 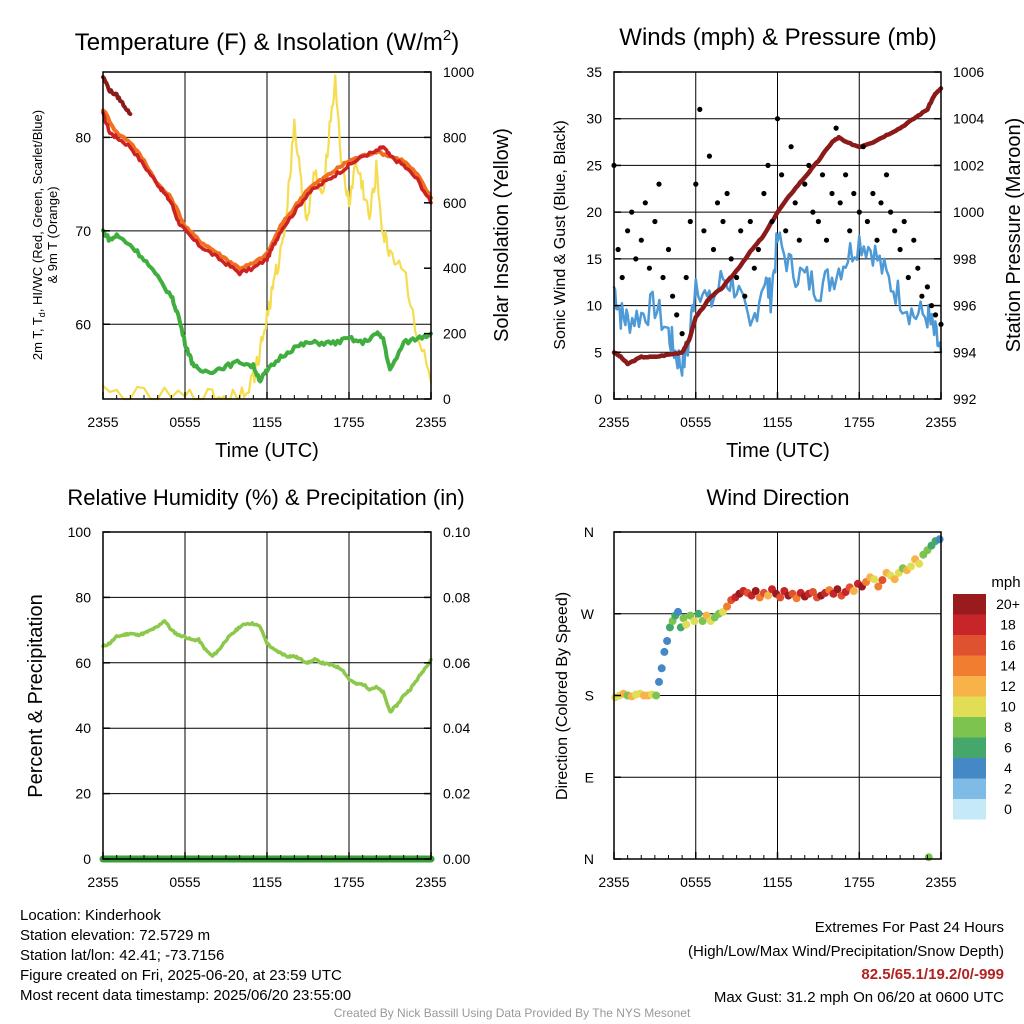 What do you see at coordinates (986, 707) in the screenshot?
I see `speed-legend: 20+ 18 16 14 12 10 8 6 4 2 0` at bounding box center [986, 707].